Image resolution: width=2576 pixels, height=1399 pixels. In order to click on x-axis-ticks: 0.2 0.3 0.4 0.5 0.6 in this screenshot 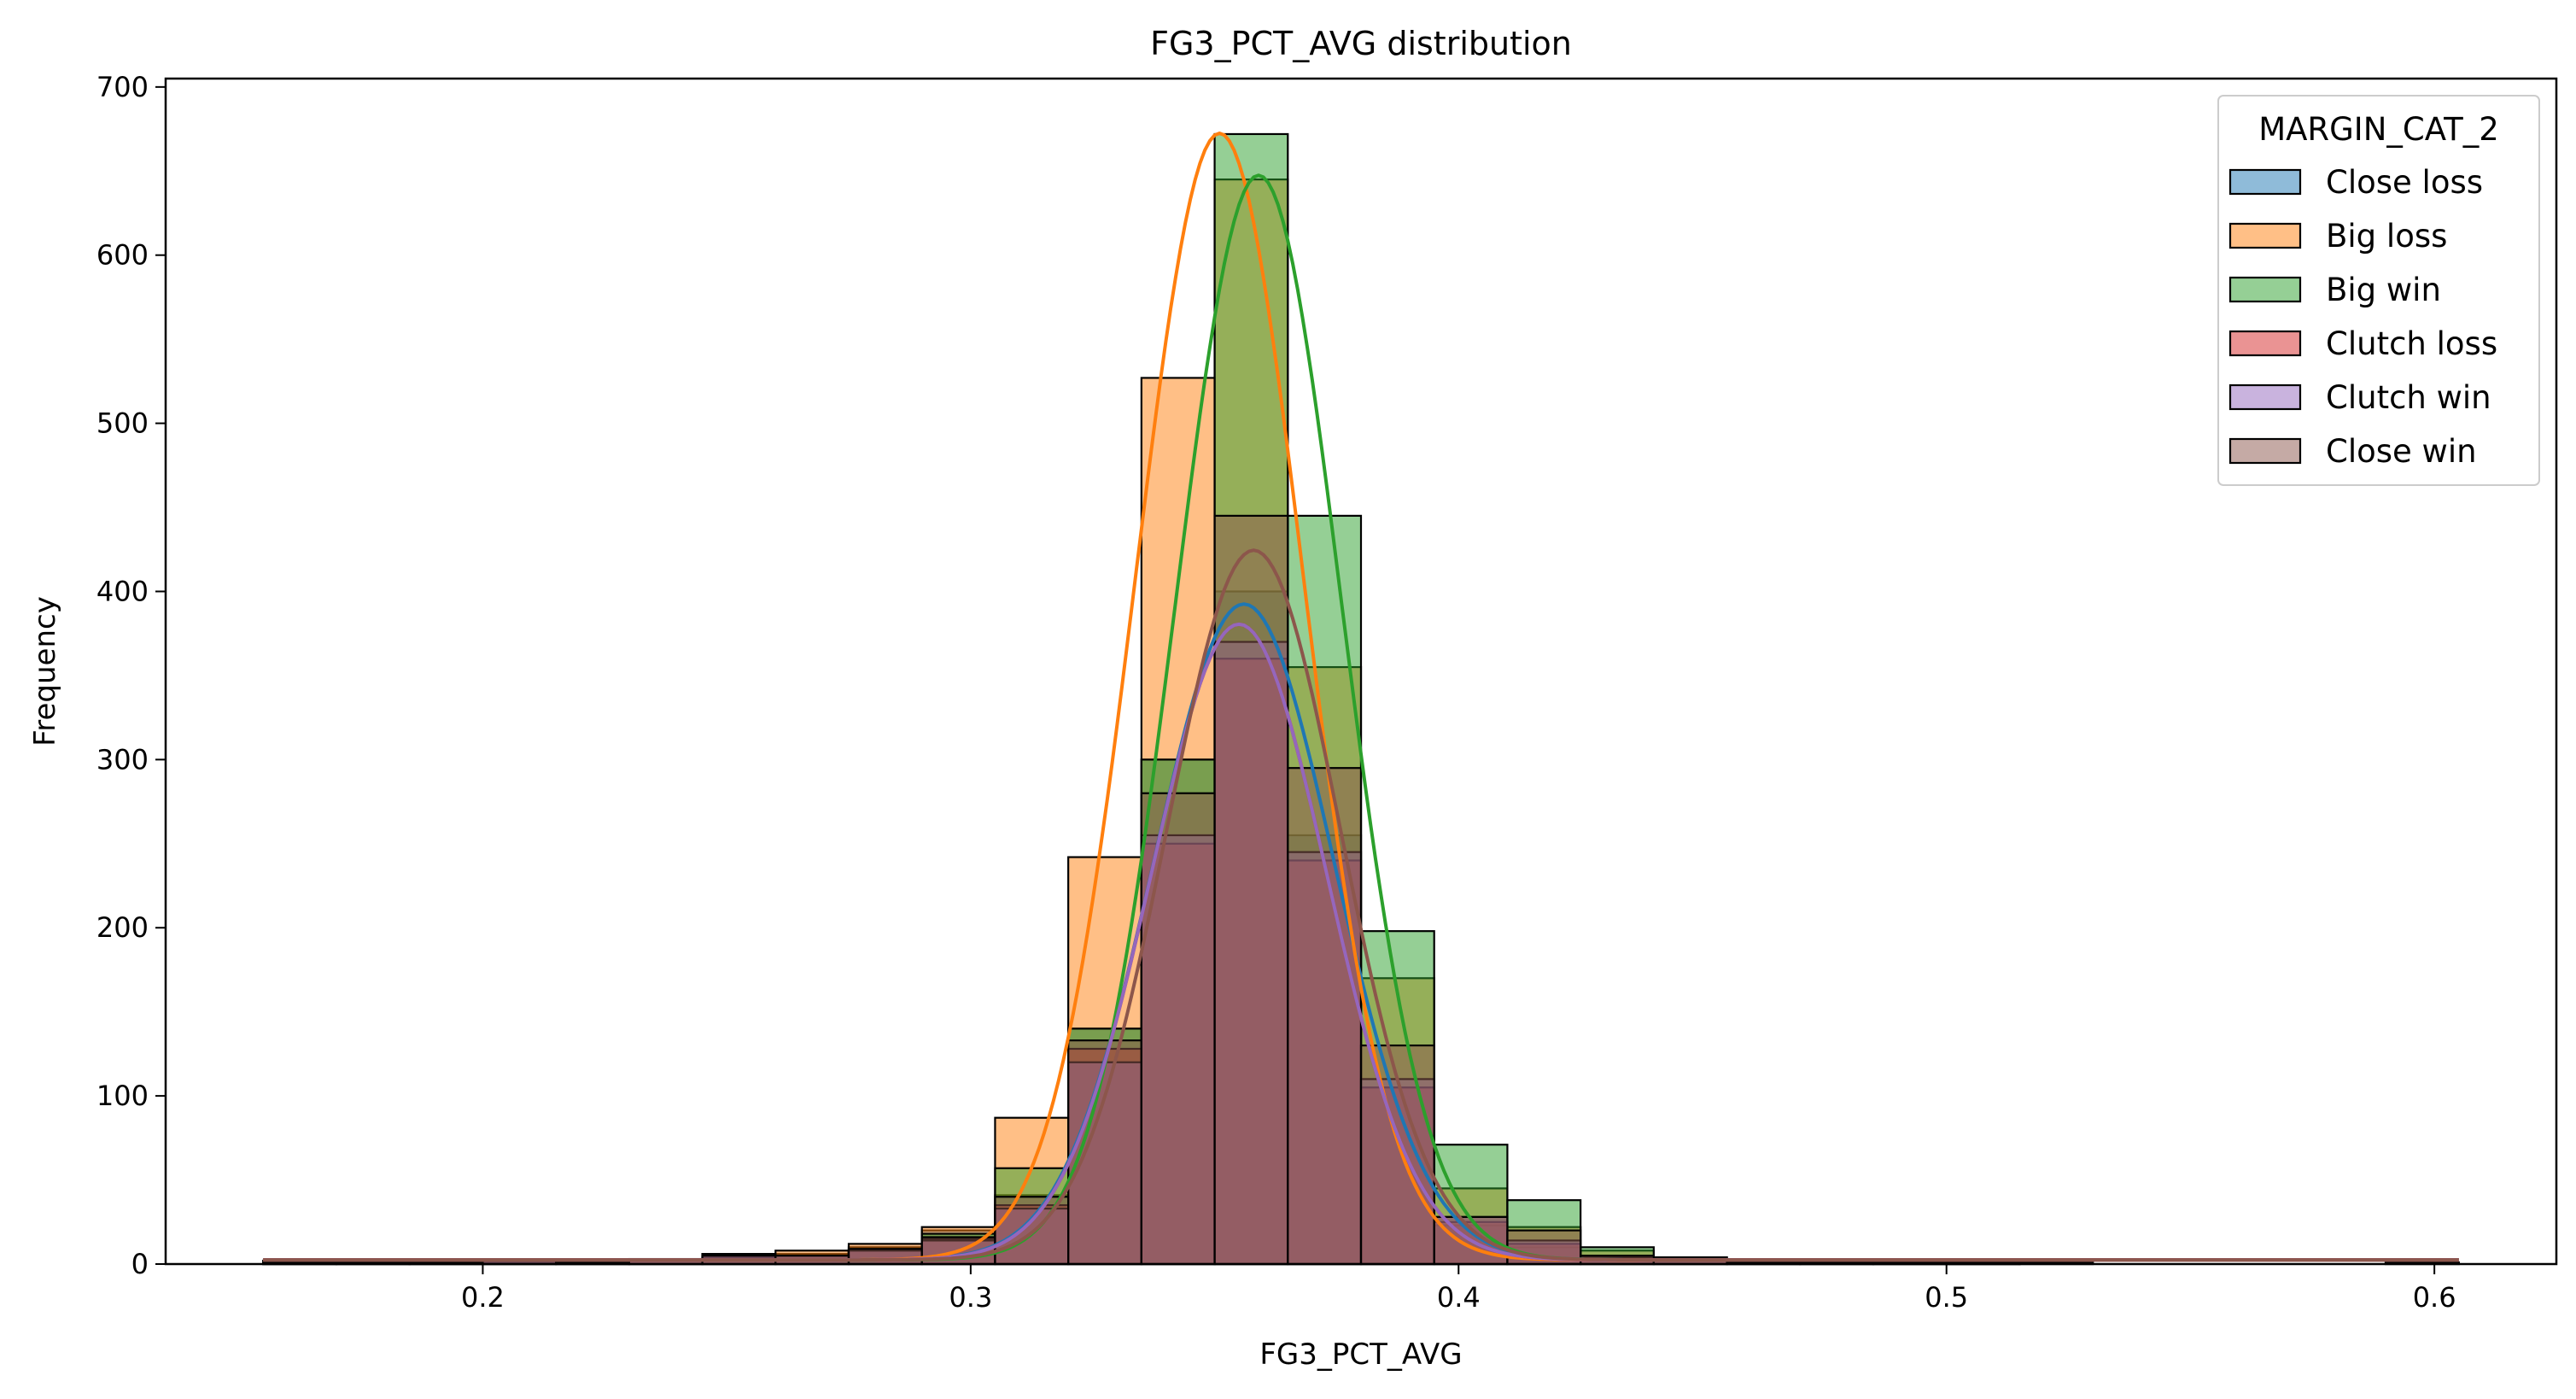, I will do `click(1458, 1289)`.